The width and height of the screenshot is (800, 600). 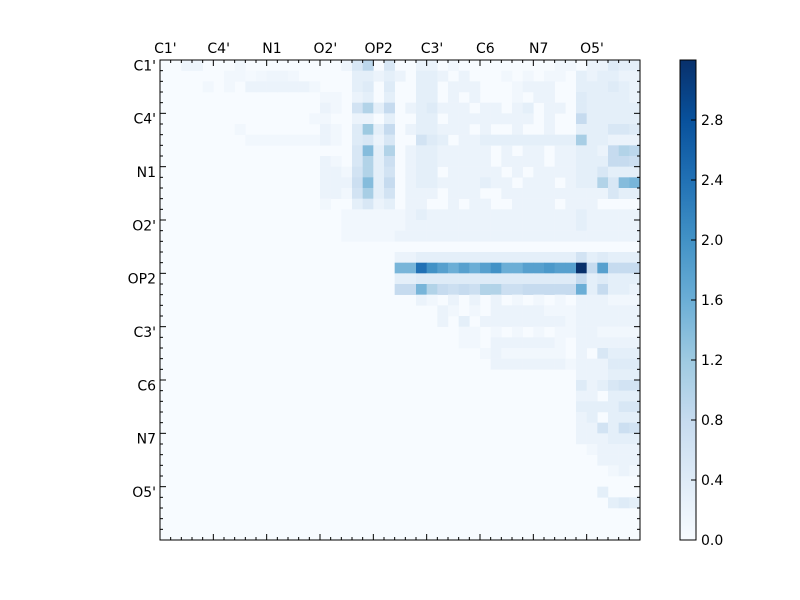 I want to click on y-axis-labels: C1' C4' N1 O2' OP2 C3' C6 N7 O5', so click(x=142, y=279).